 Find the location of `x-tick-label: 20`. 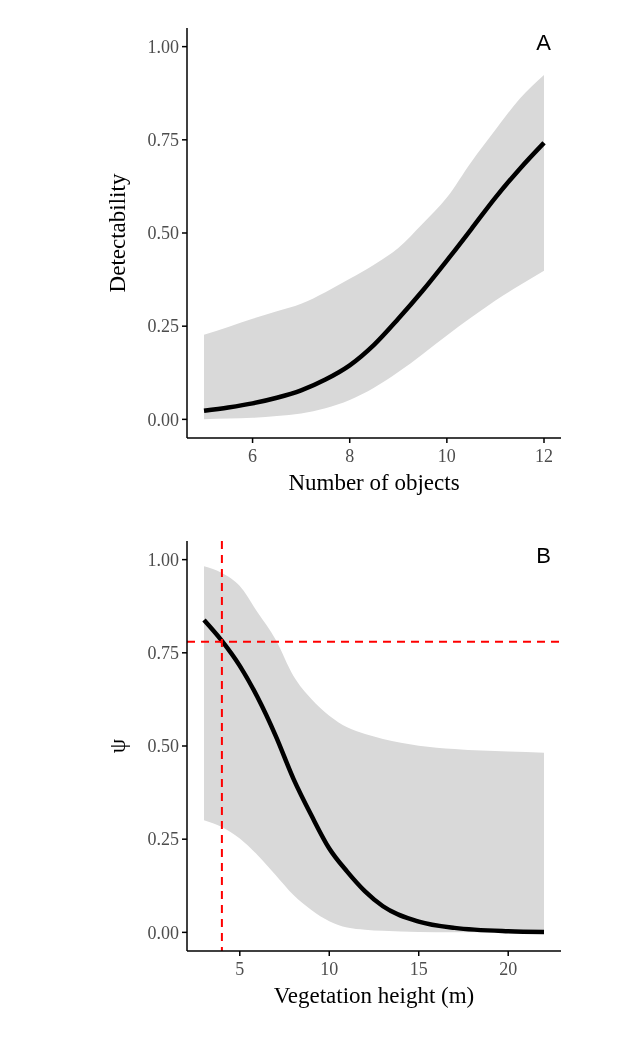

x-tick-label: 20 is located at coordinates (508, 969).